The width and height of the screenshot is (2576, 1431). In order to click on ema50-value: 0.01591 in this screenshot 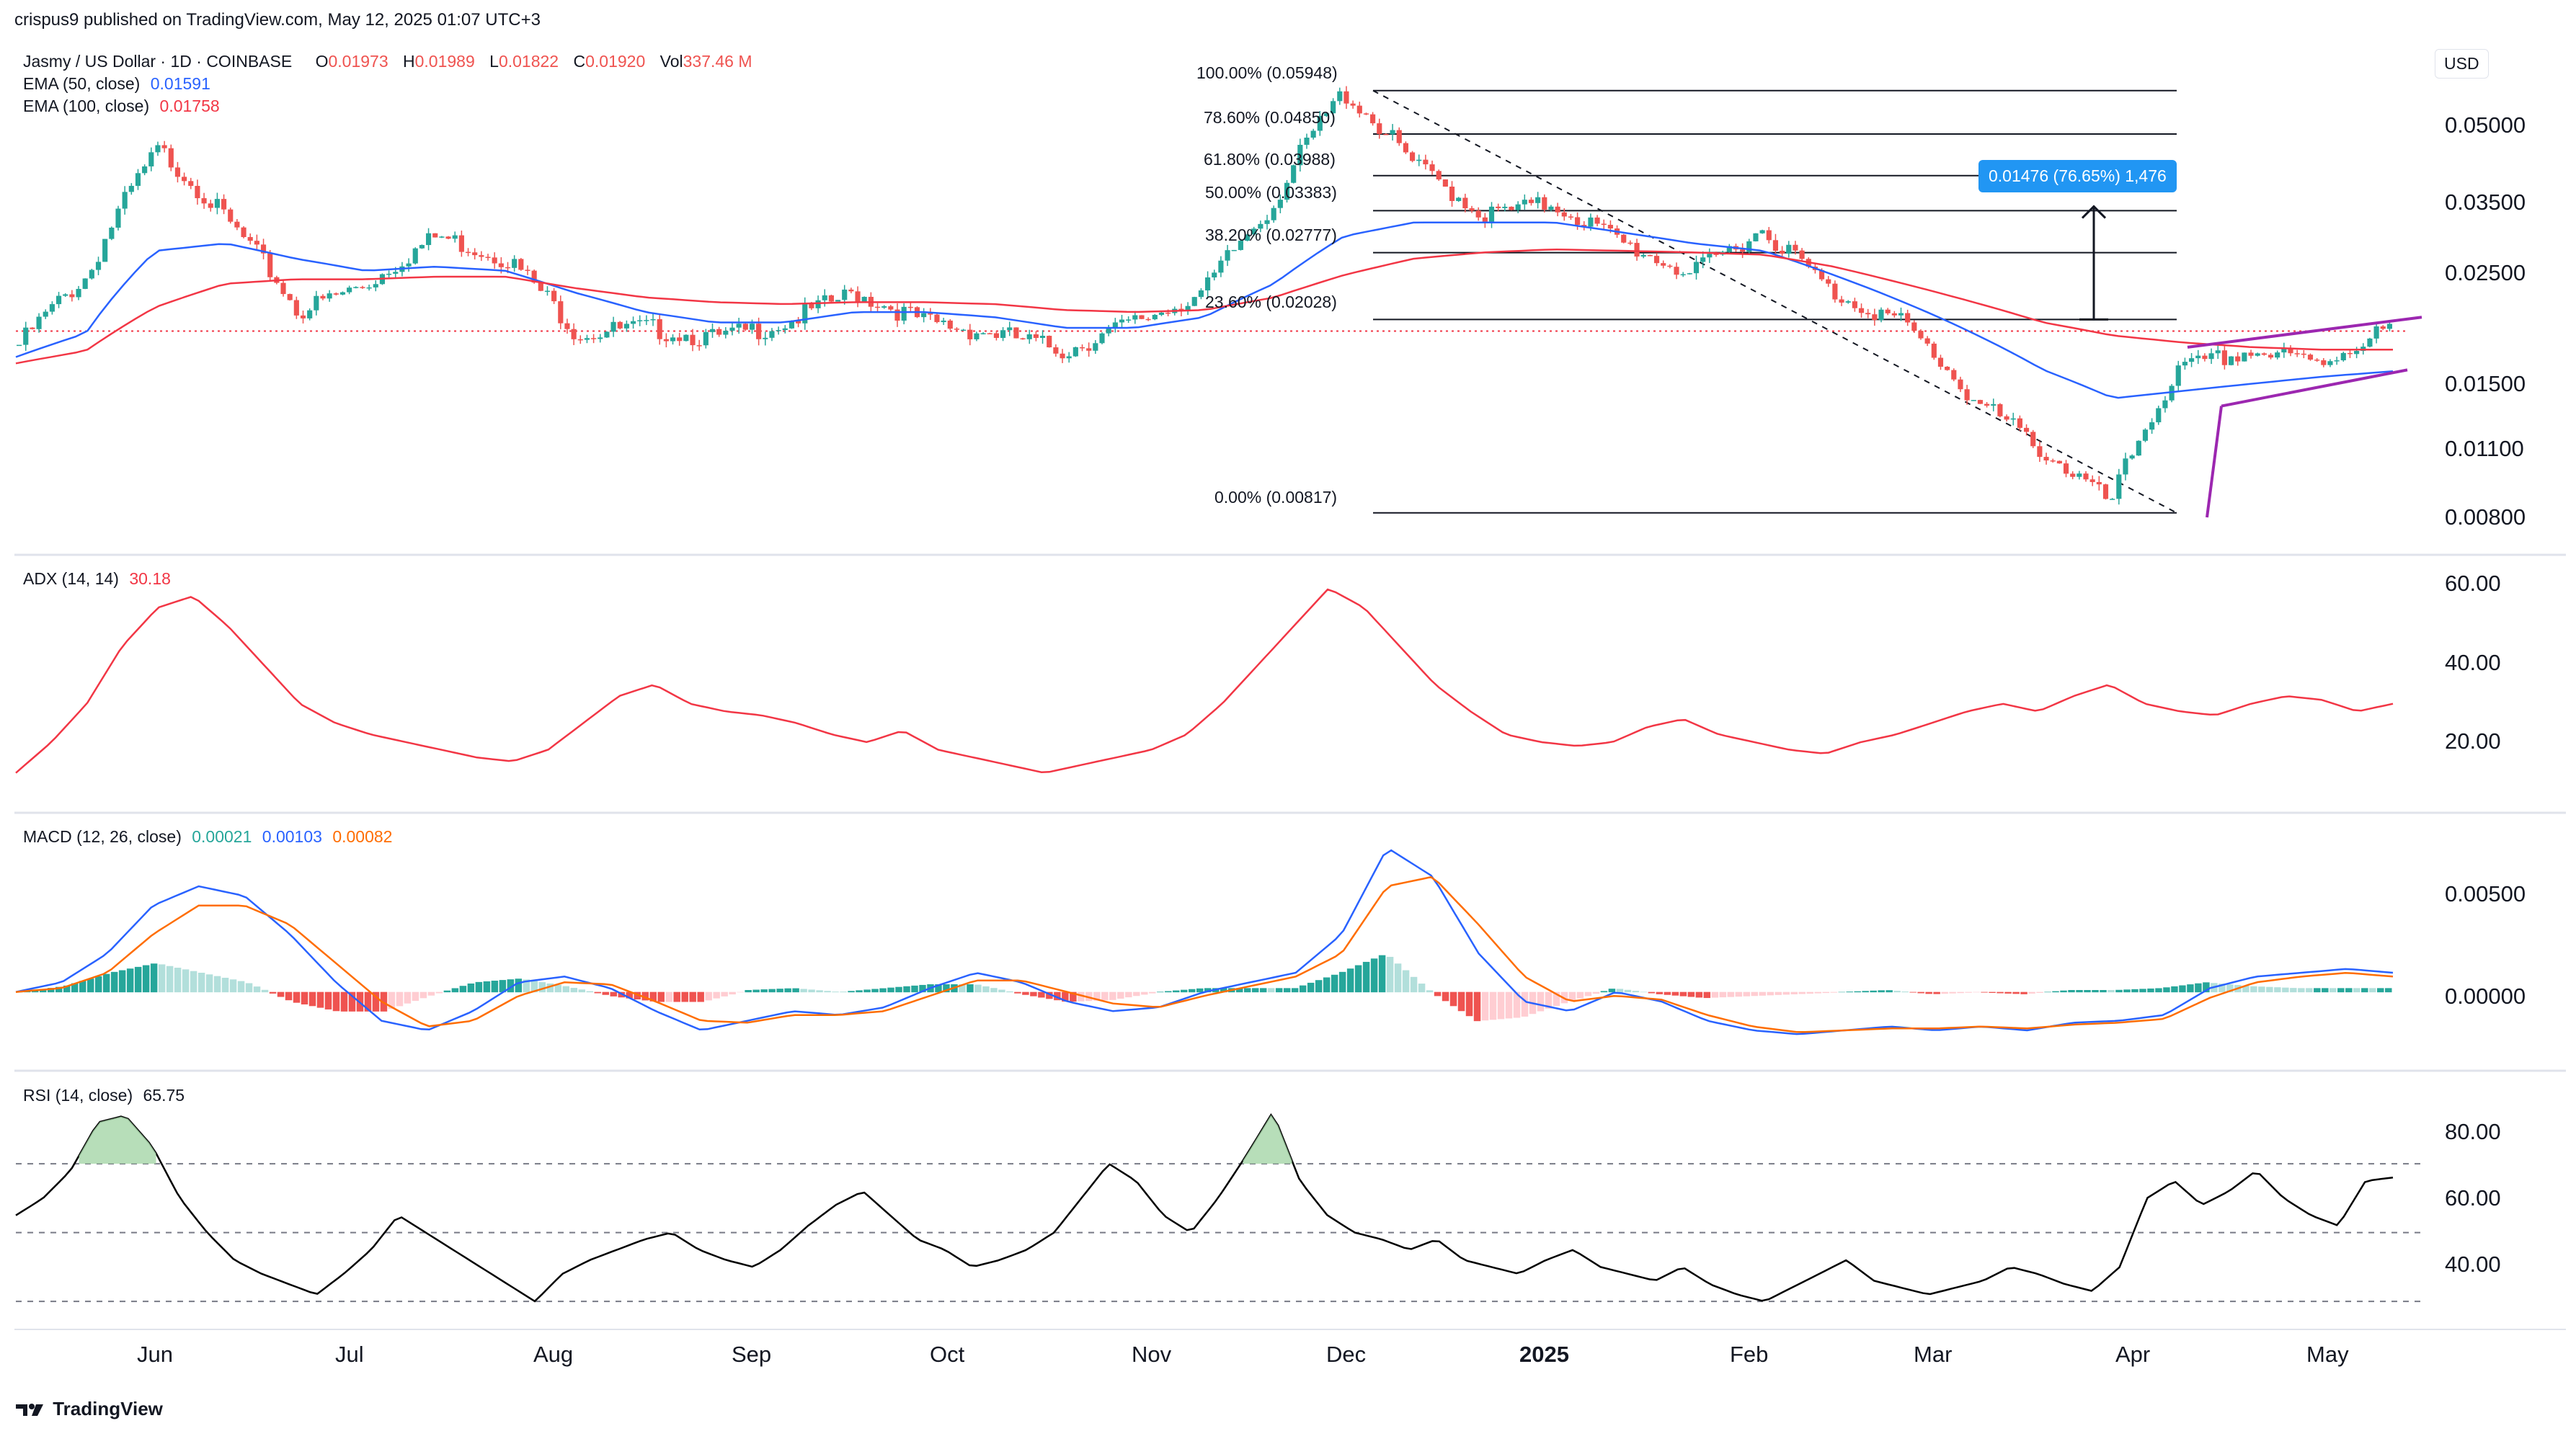, I will do `click(180, 83)`.